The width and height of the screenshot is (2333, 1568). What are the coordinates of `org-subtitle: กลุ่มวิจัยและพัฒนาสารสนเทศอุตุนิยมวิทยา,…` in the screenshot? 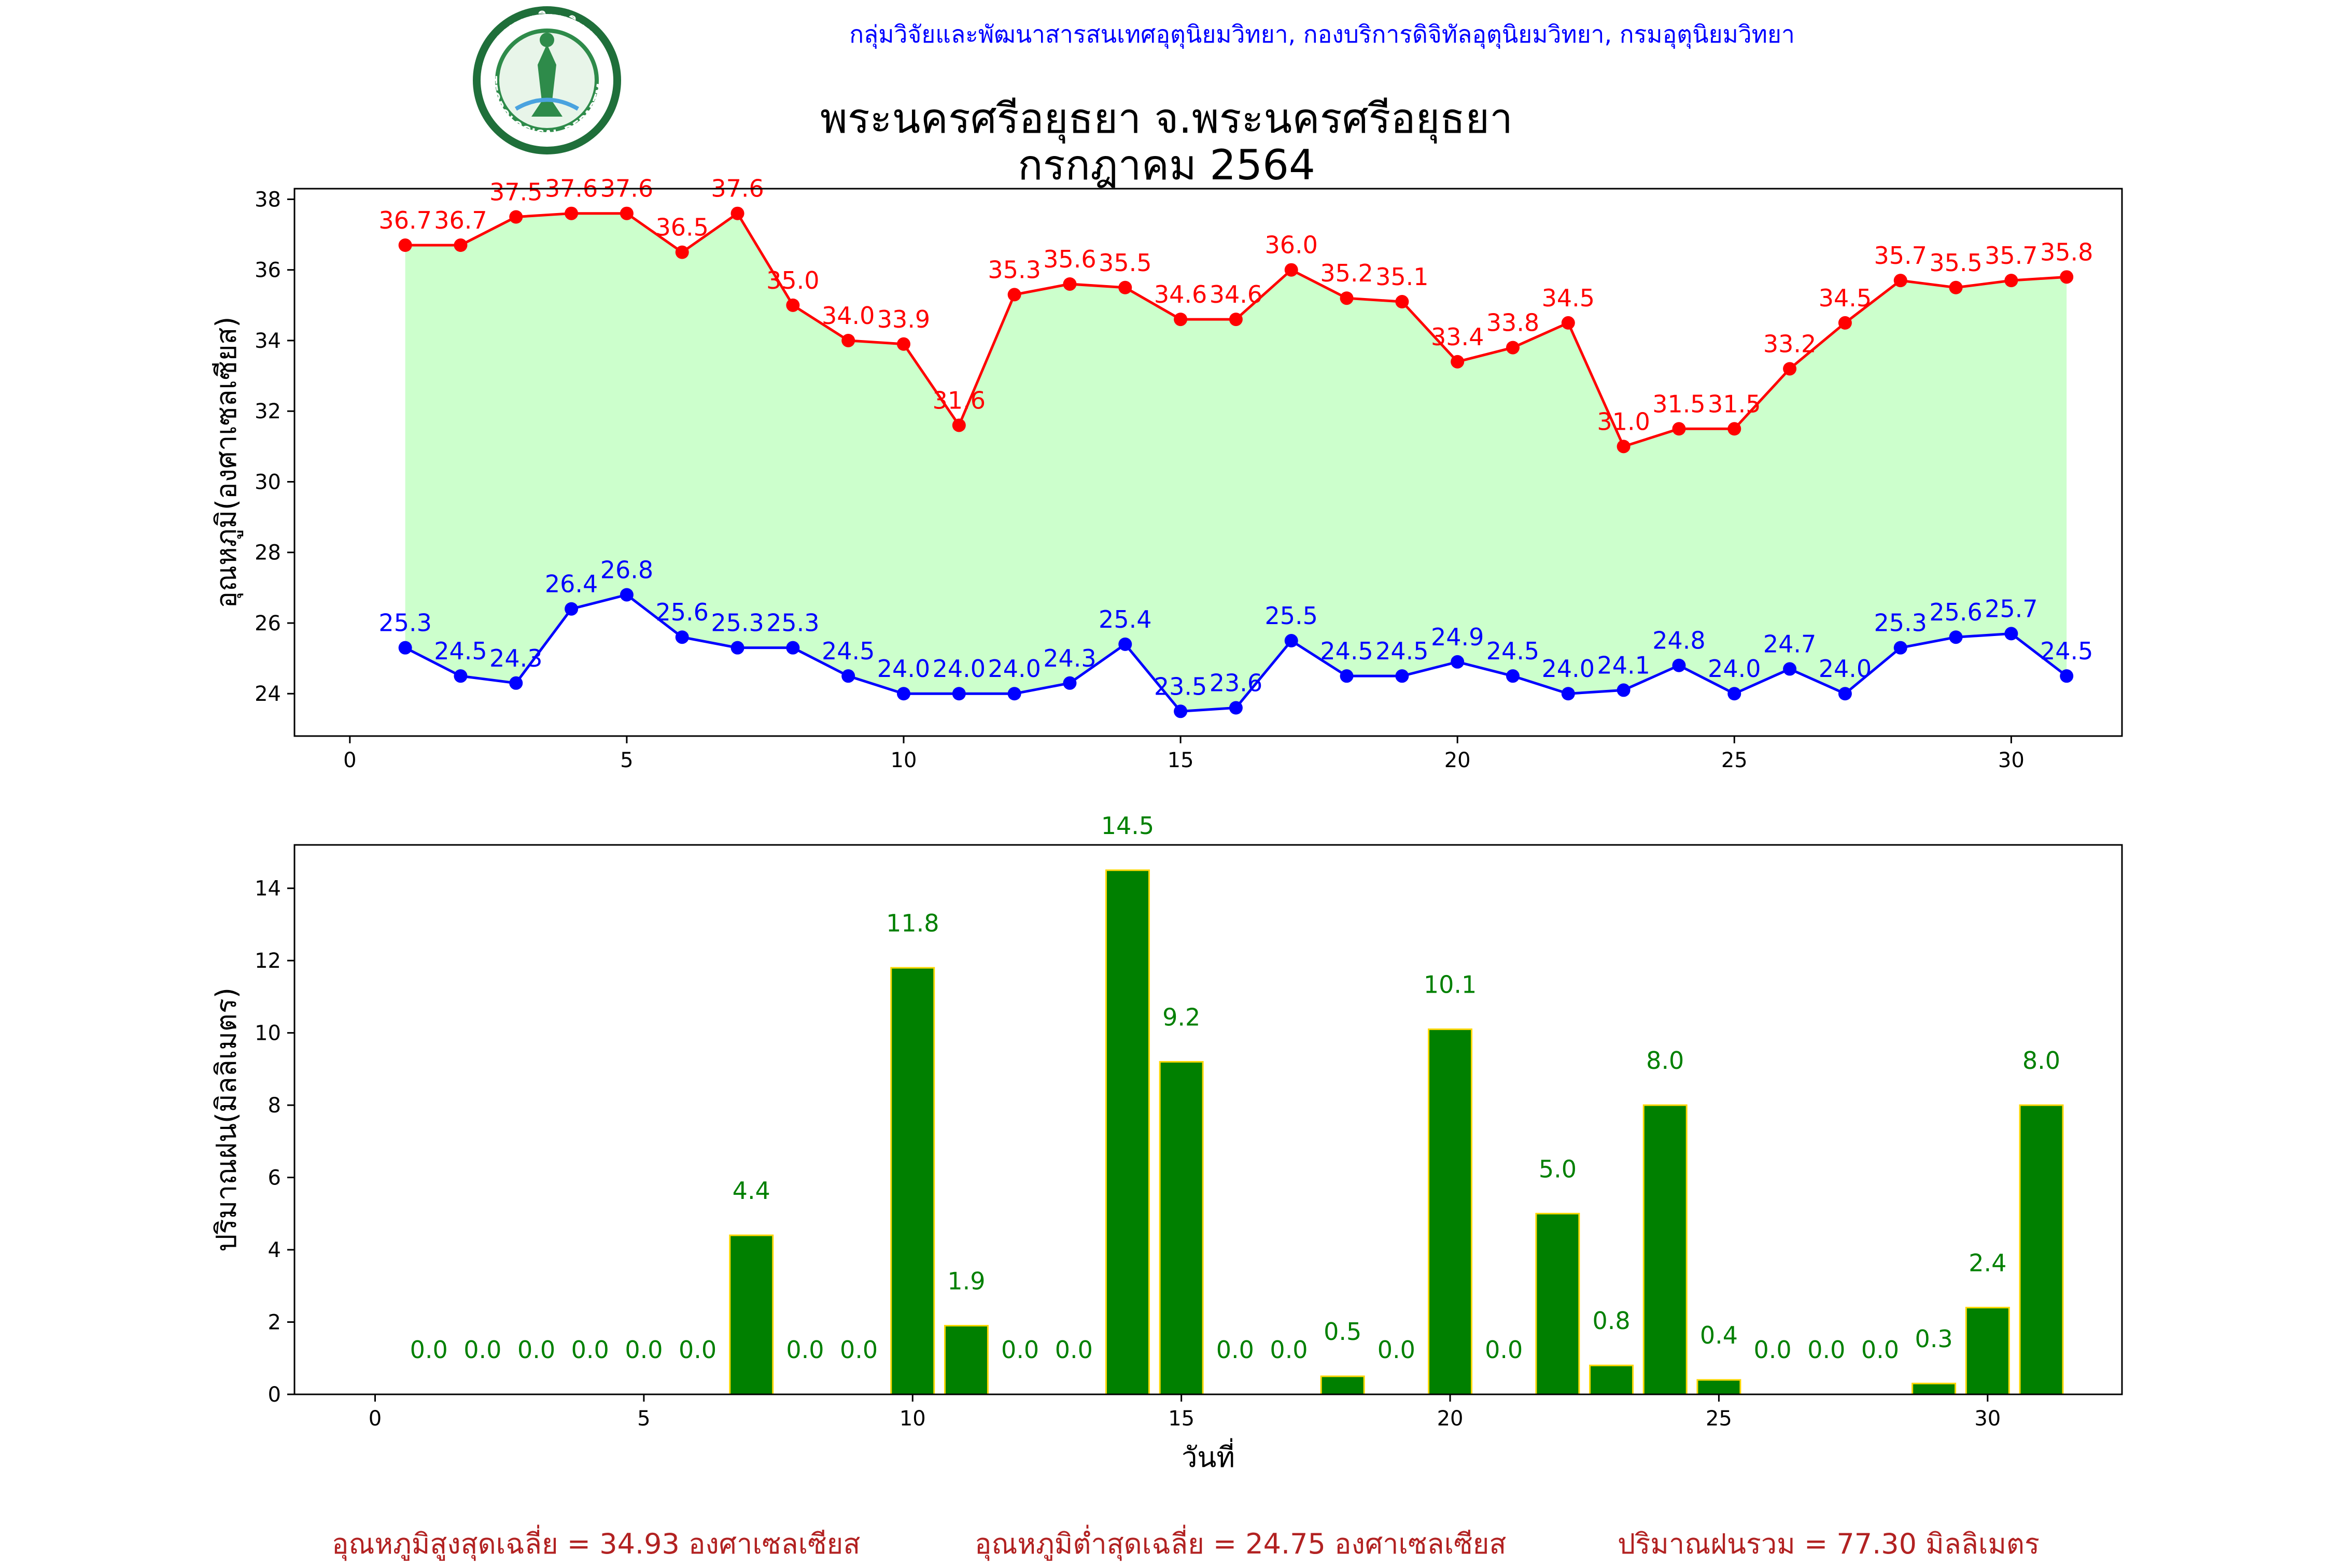 It's located at (1322, 34).